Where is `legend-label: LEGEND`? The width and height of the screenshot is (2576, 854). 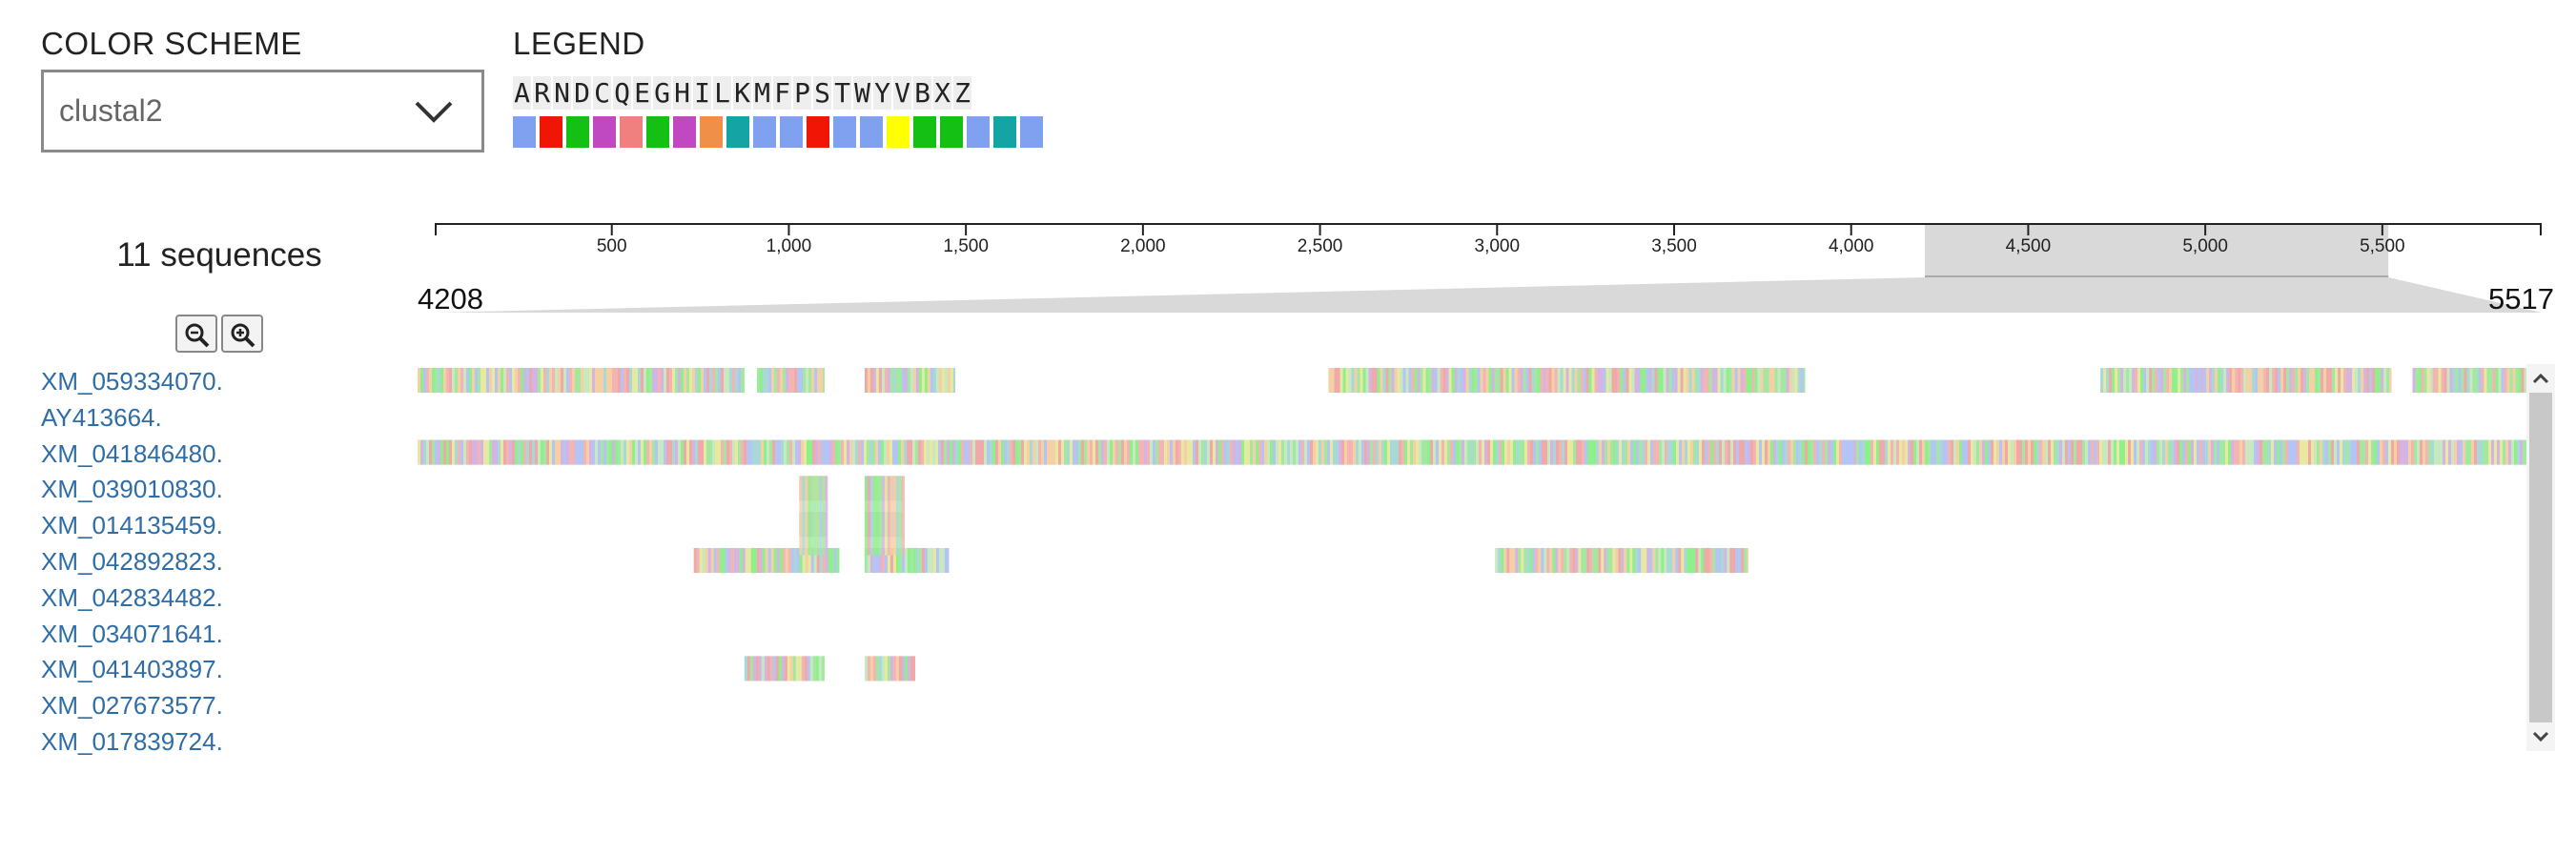 legend-label: LEGEND is located at coordinates (579, 43).